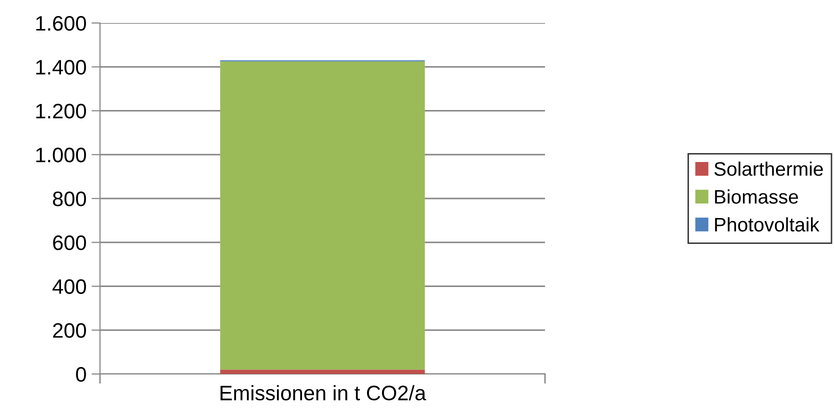  Describe the element at coordinates (61, 155) in the screenshot. I see `y-tick-label: 1.000` at that location.